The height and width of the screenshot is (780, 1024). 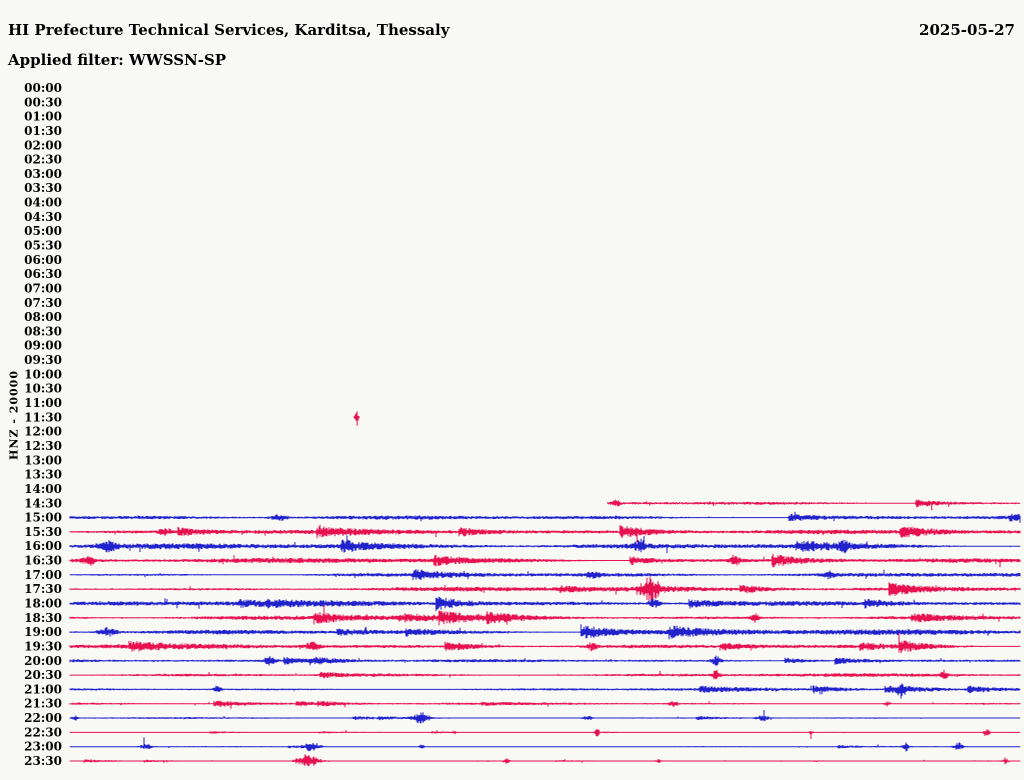 What do you see at coordinates (43, 646) in the screenshot?
I see `time-label: 19:30` at bounding box center [43, 646].